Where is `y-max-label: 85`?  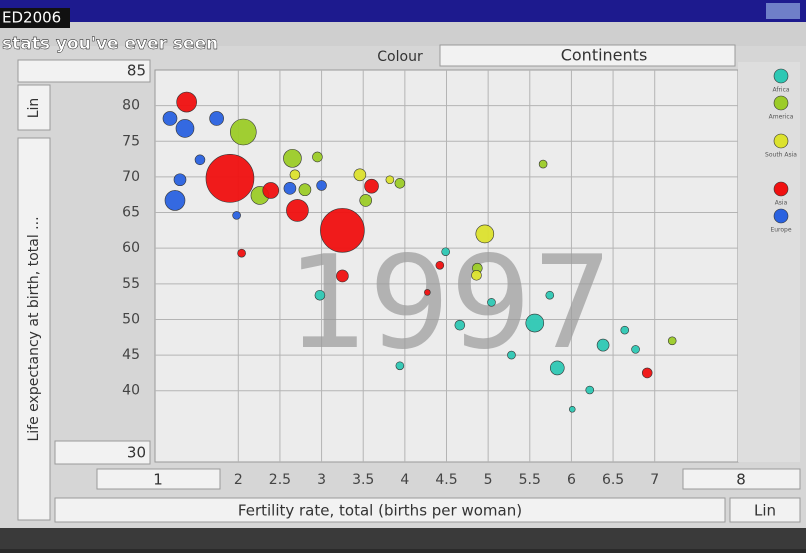 y-max-label: 85 is located at coordinates (136, 71).